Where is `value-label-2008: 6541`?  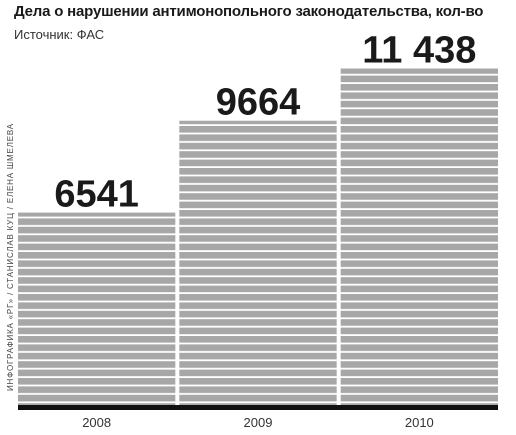 value-label-2008: 6541 is located at coordinates (96, 195).